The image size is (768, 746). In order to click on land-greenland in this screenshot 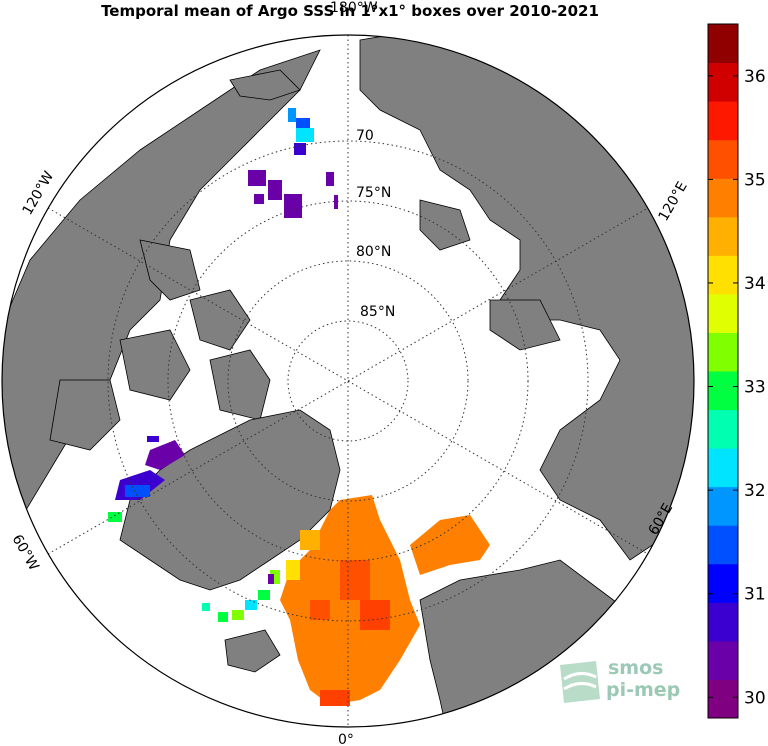, I will do `click(230, 500)`.